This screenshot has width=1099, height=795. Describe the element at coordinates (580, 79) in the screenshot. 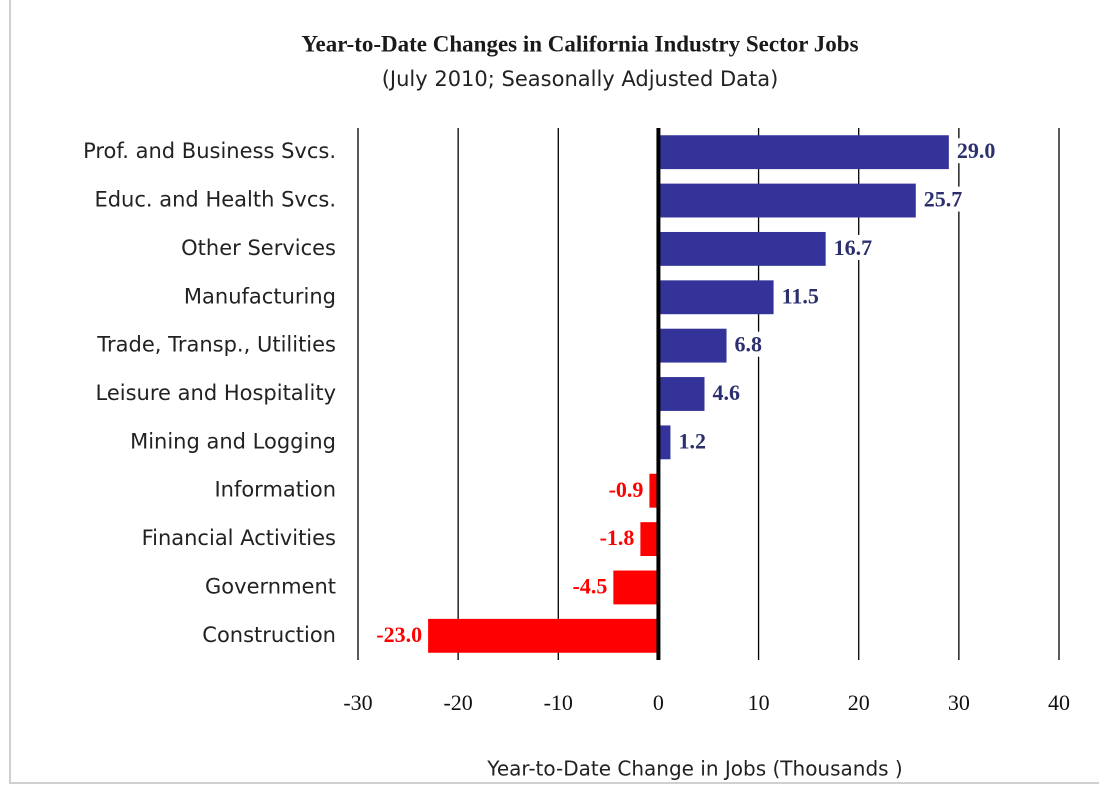

I see `chart-subtitle: (July 2010; Seasonally Adjusted Data)` at that location.